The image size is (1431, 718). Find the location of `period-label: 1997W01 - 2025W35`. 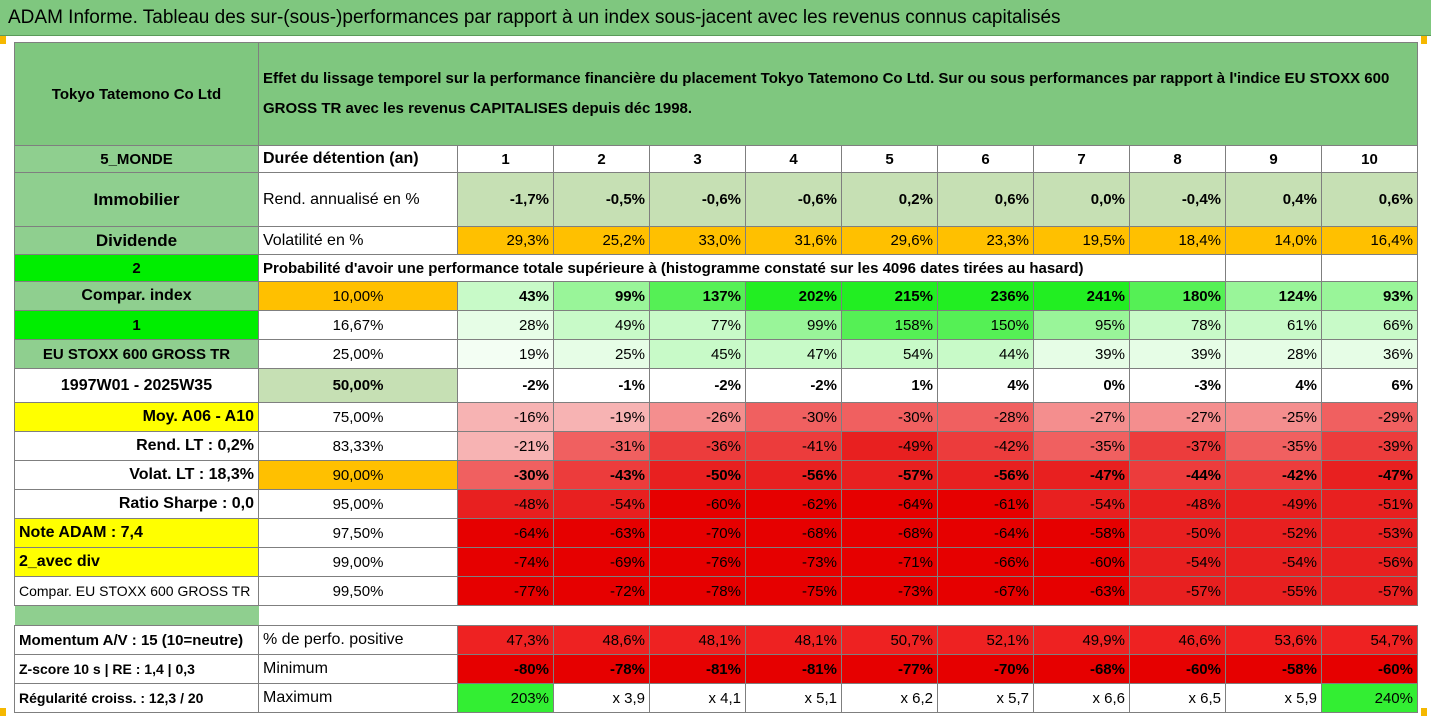

period-label: 1997W01 - 2025W35 is located at coordinates (136, 385).